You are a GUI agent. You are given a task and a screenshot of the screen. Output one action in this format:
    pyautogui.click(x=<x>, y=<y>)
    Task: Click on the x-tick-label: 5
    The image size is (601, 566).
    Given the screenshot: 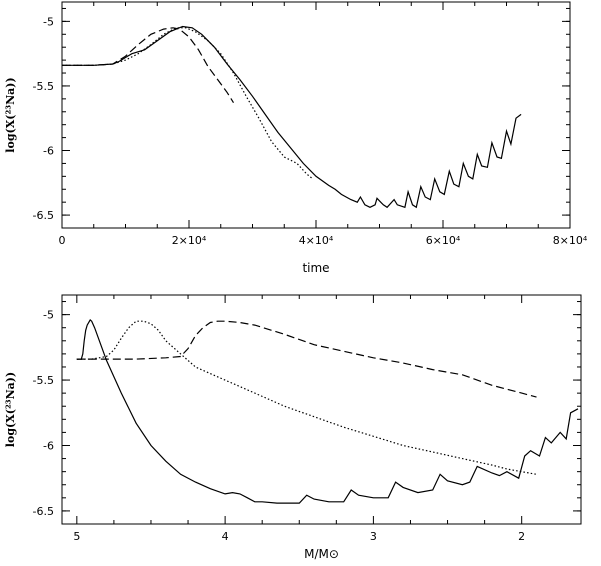 What is the action you would take?
    pyautogui.click(x=76, y=536)
    